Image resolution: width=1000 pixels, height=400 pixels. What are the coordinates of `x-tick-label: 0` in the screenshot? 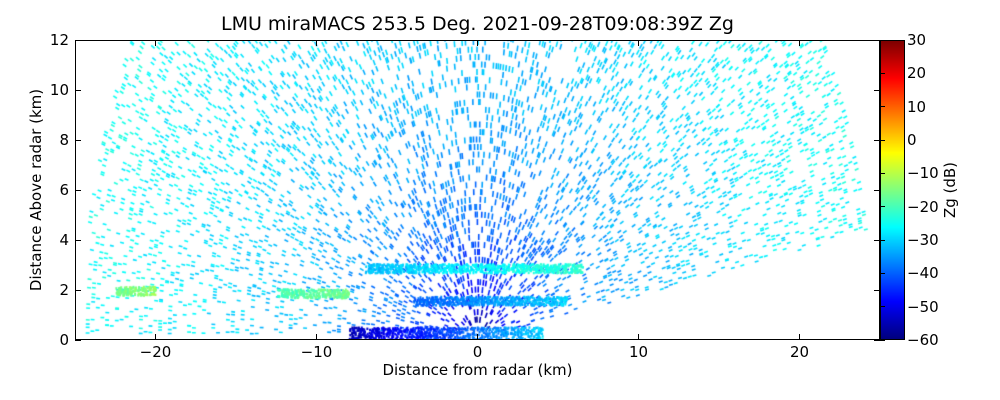 It's located at (477, 352).